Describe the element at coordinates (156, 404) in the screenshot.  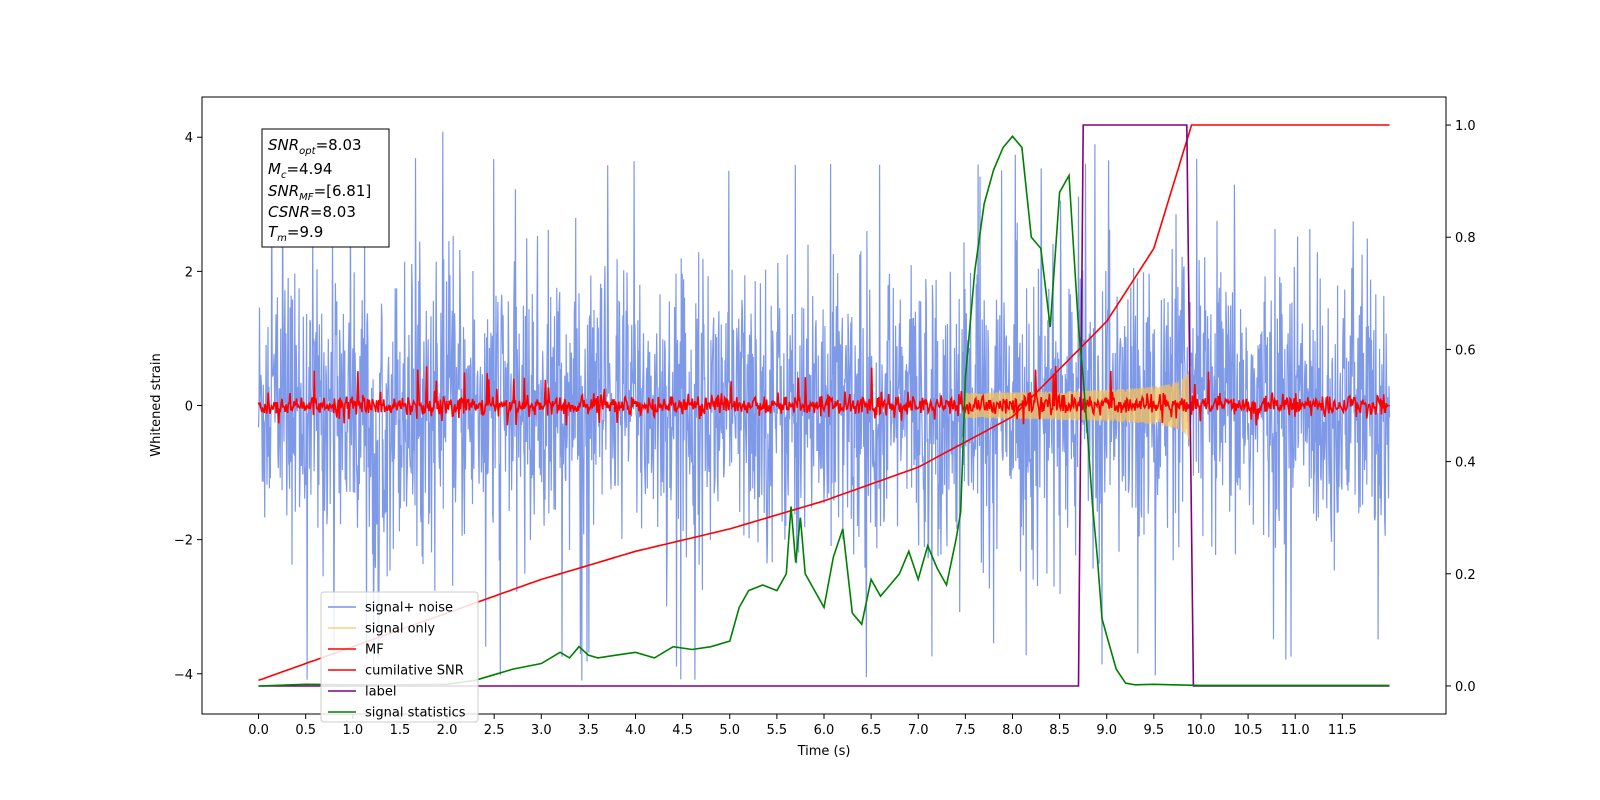
I see `y-axis-label-left: Whitened strain` at that location.